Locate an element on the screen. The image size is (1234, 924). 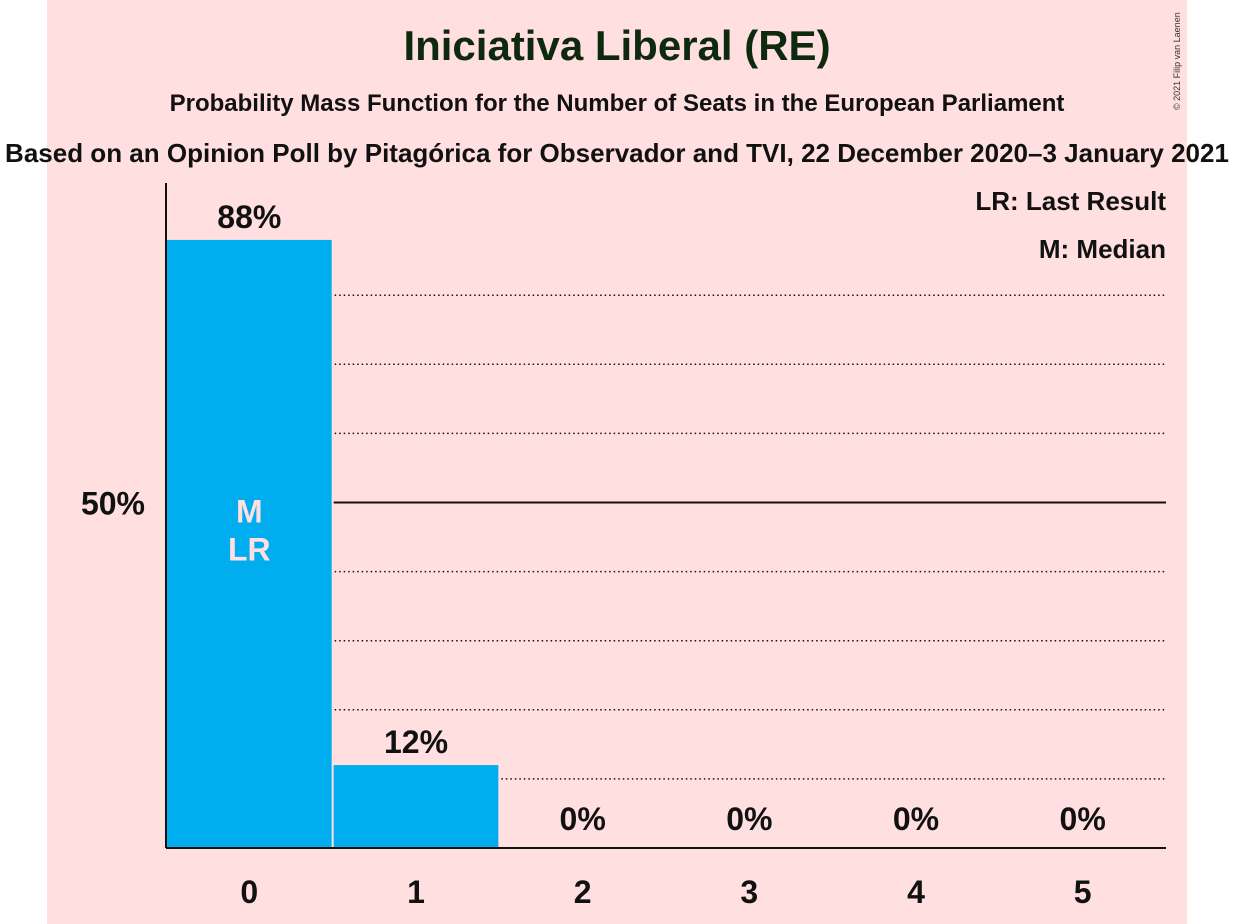
y-tick-label: 50% is located at coordinates (113, 504).